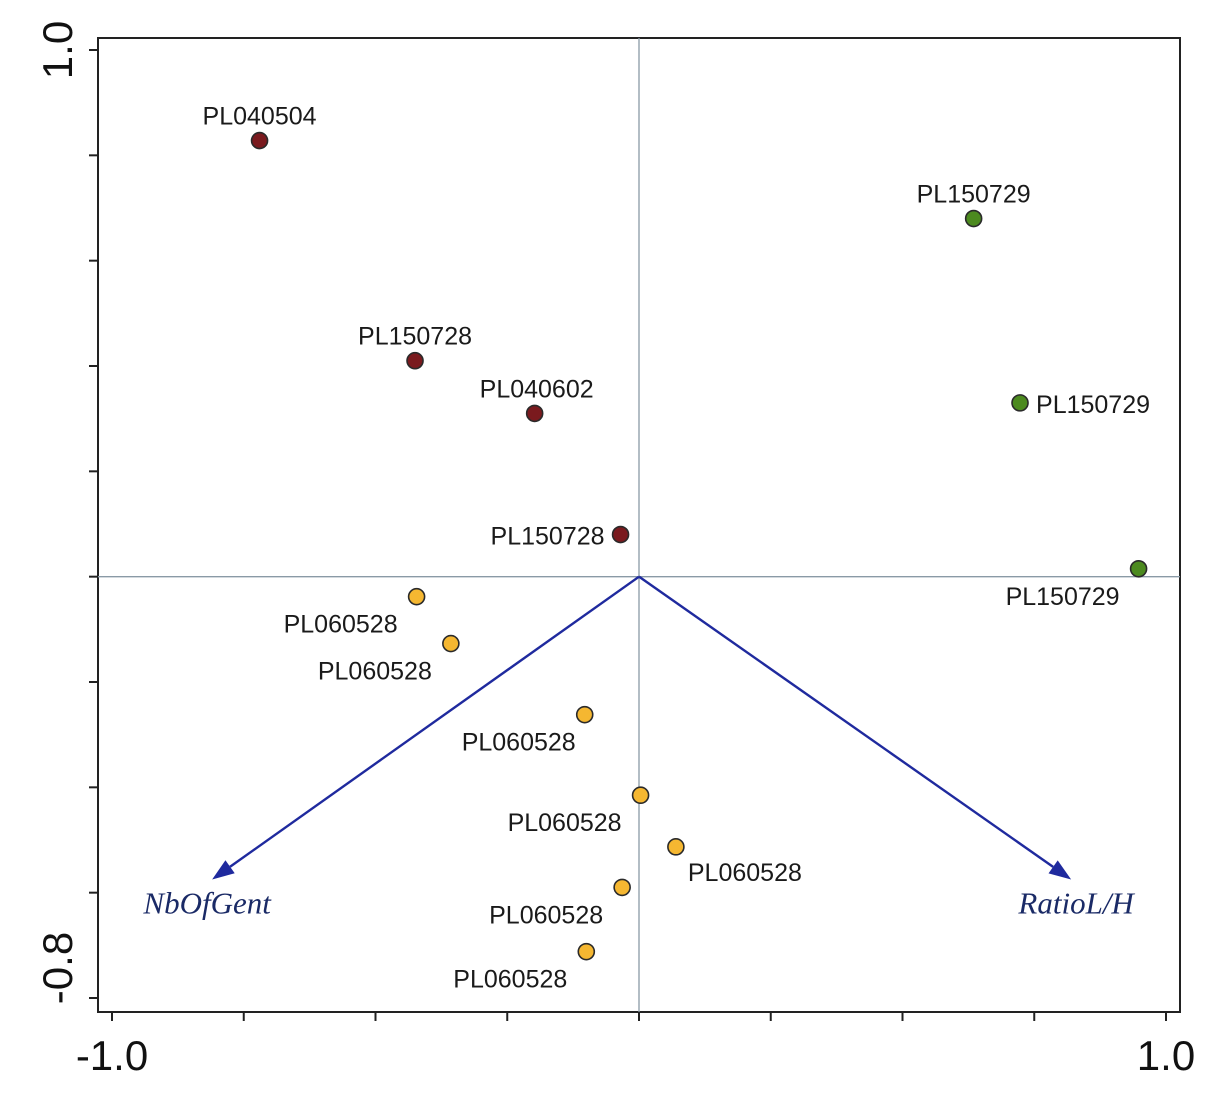  What do you see at coordinates (537, 389) in the screenshot?
I see `point-label: PL040602` at bounding box center [537, 389].